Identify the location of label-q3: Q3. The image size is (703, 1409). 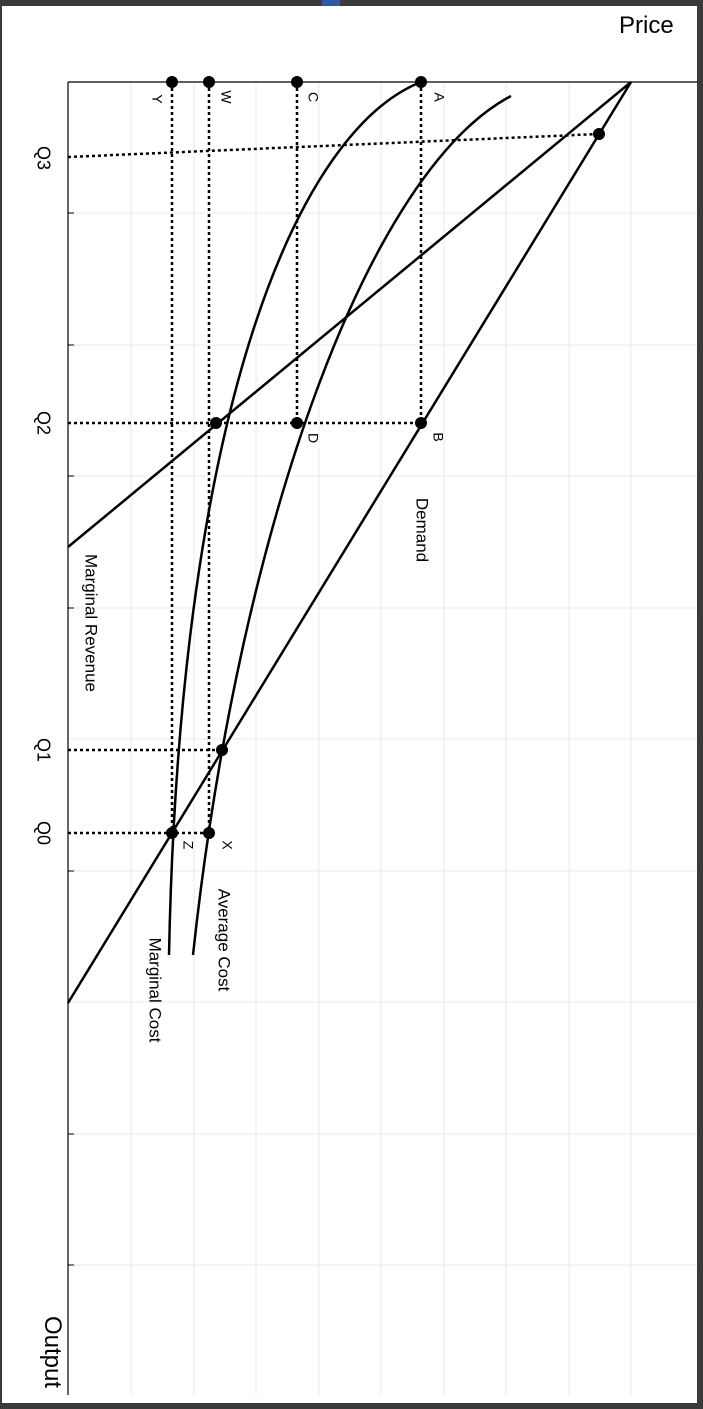
(43, 158).